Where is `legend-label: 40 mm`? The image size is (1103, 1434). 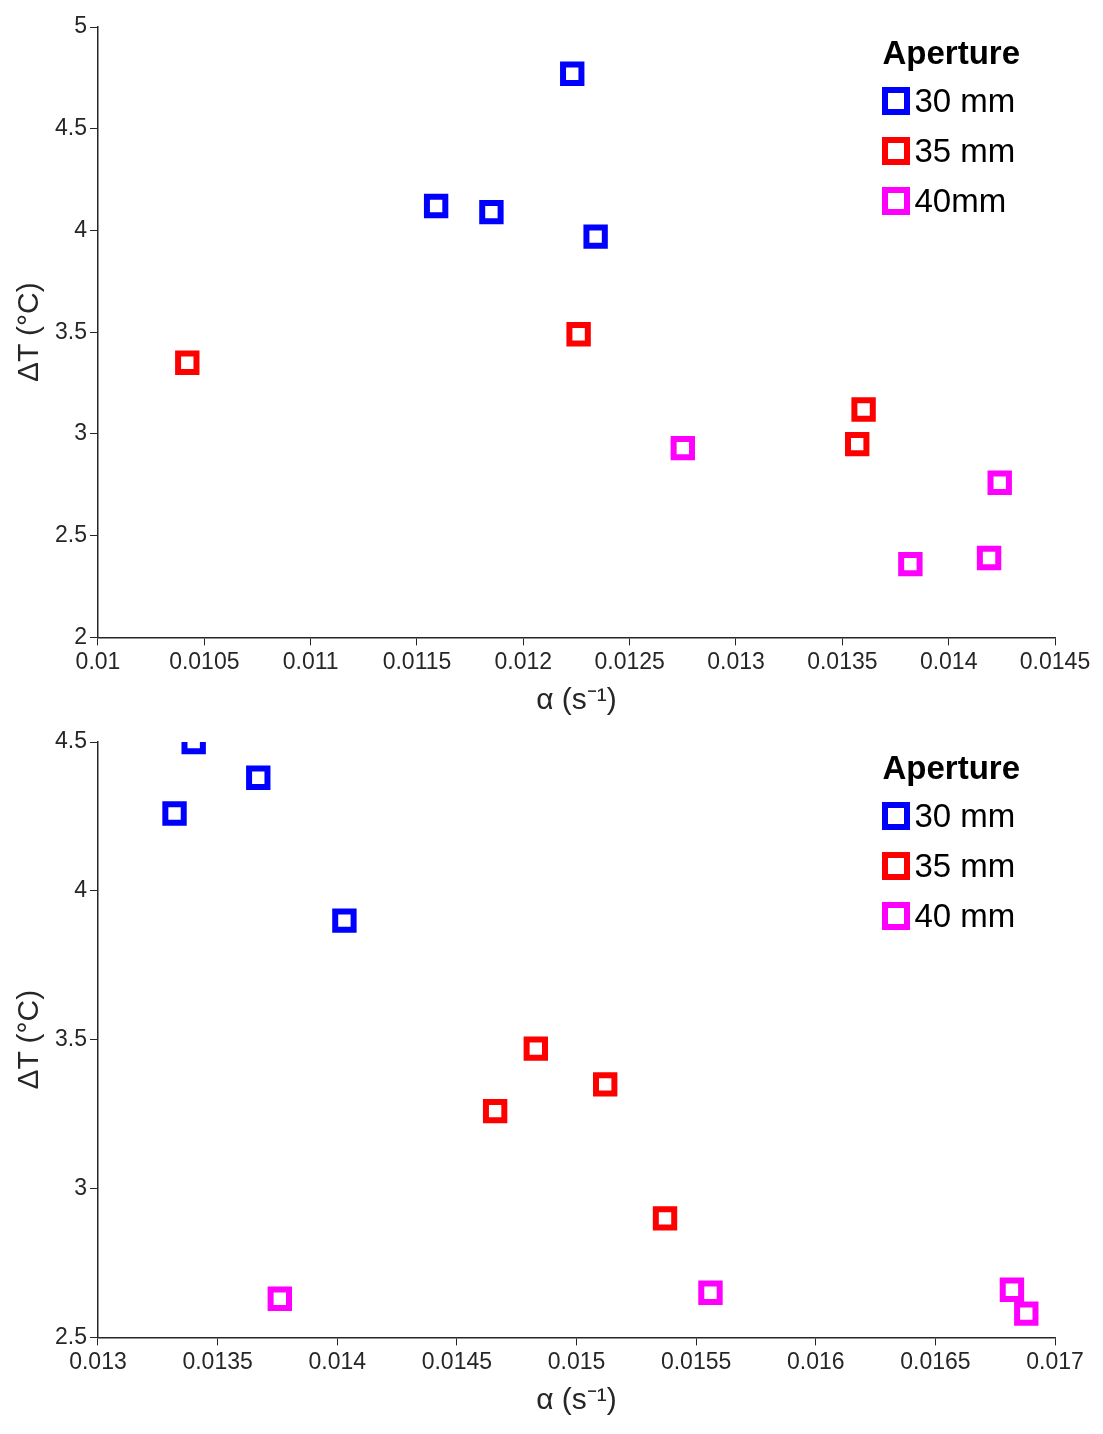 legend-label: 40 mm is located at coordinates (965, 916).